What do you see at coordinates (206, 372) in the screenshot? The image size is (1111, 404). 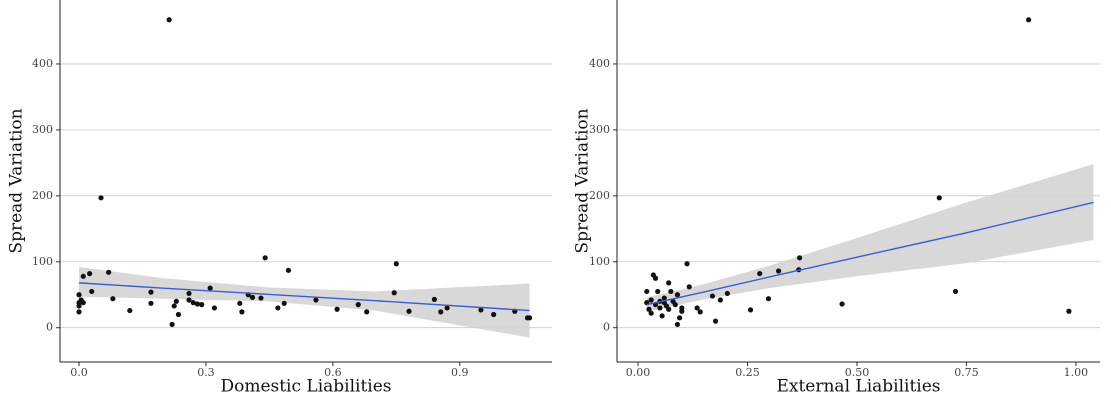 I see `x-tick-label: 0.3` at bounding box center [206, 372].